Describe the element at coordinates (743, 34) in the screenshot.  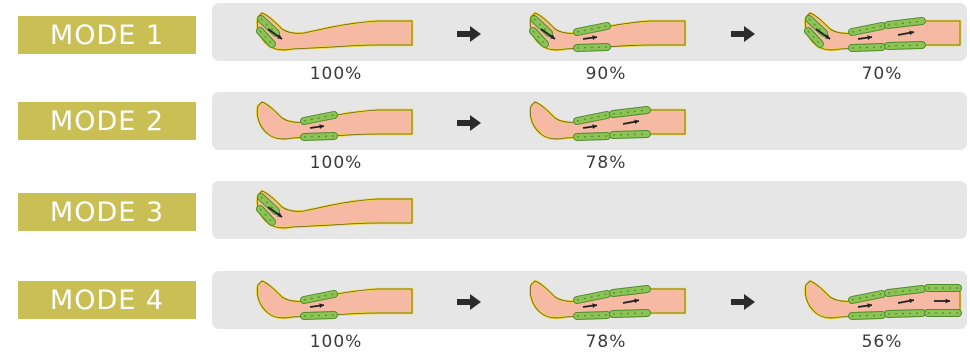
I see `mode-1-arrow-2-icon` at that location.